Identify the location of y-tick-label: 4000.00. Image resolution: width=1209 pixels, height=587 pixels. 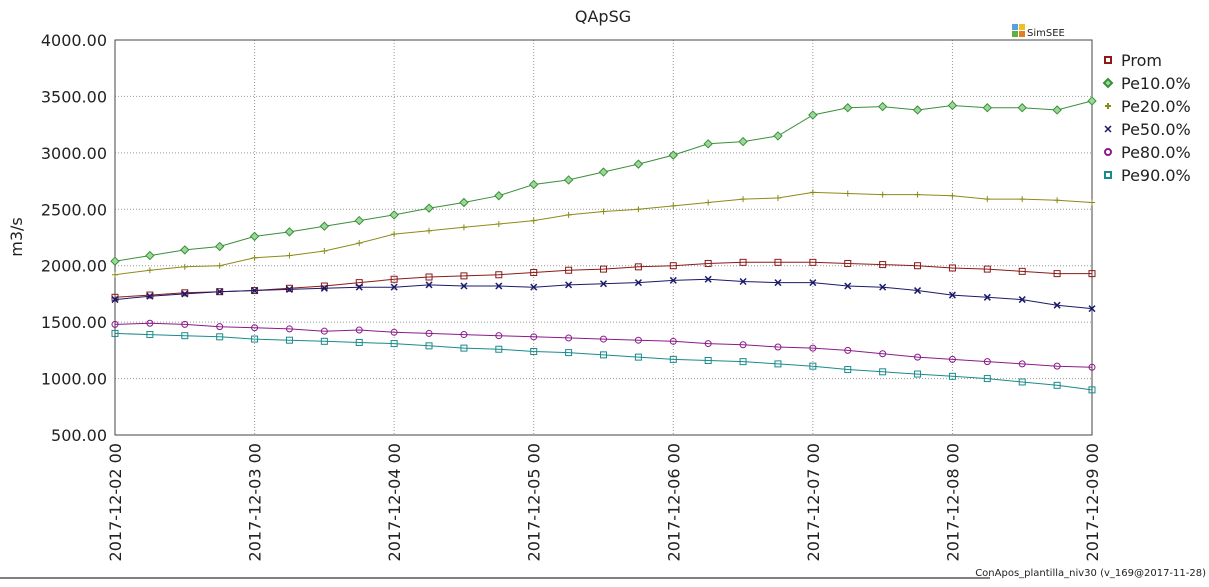
(74, 40).